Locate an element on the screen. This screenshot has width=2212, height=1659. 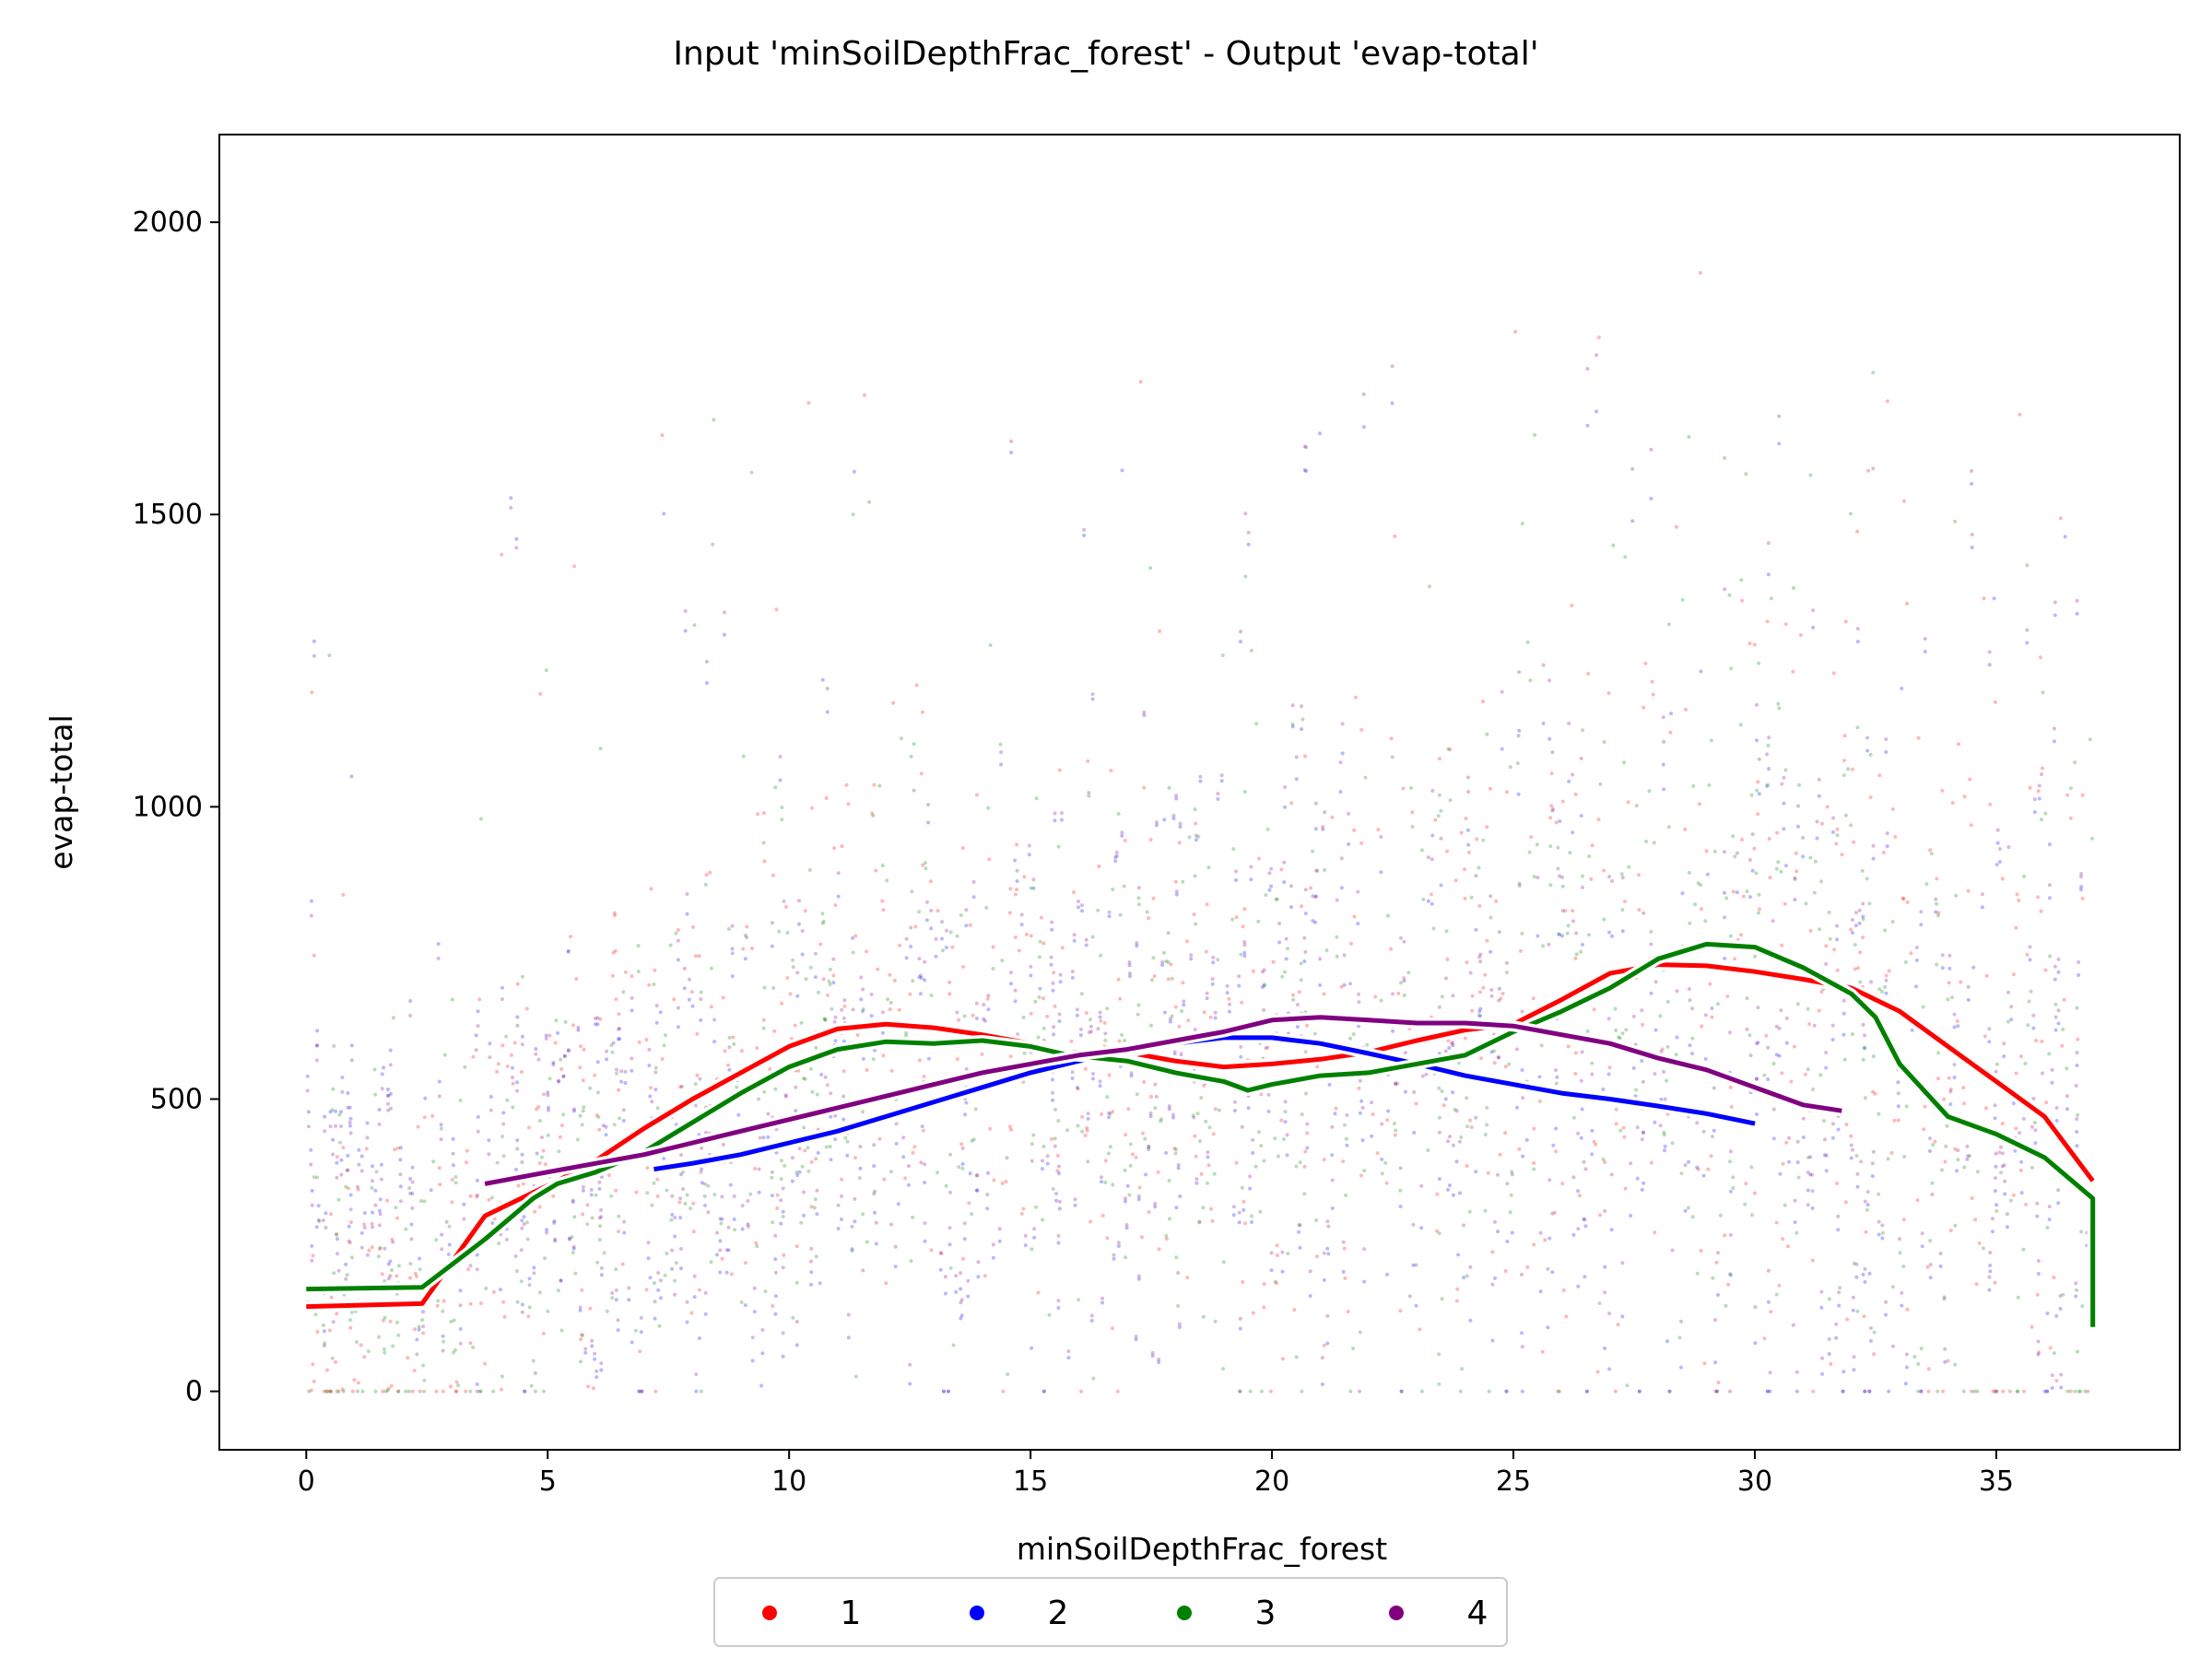
legend: 1 2 3 4 is located at coordinates (1110, 1612).